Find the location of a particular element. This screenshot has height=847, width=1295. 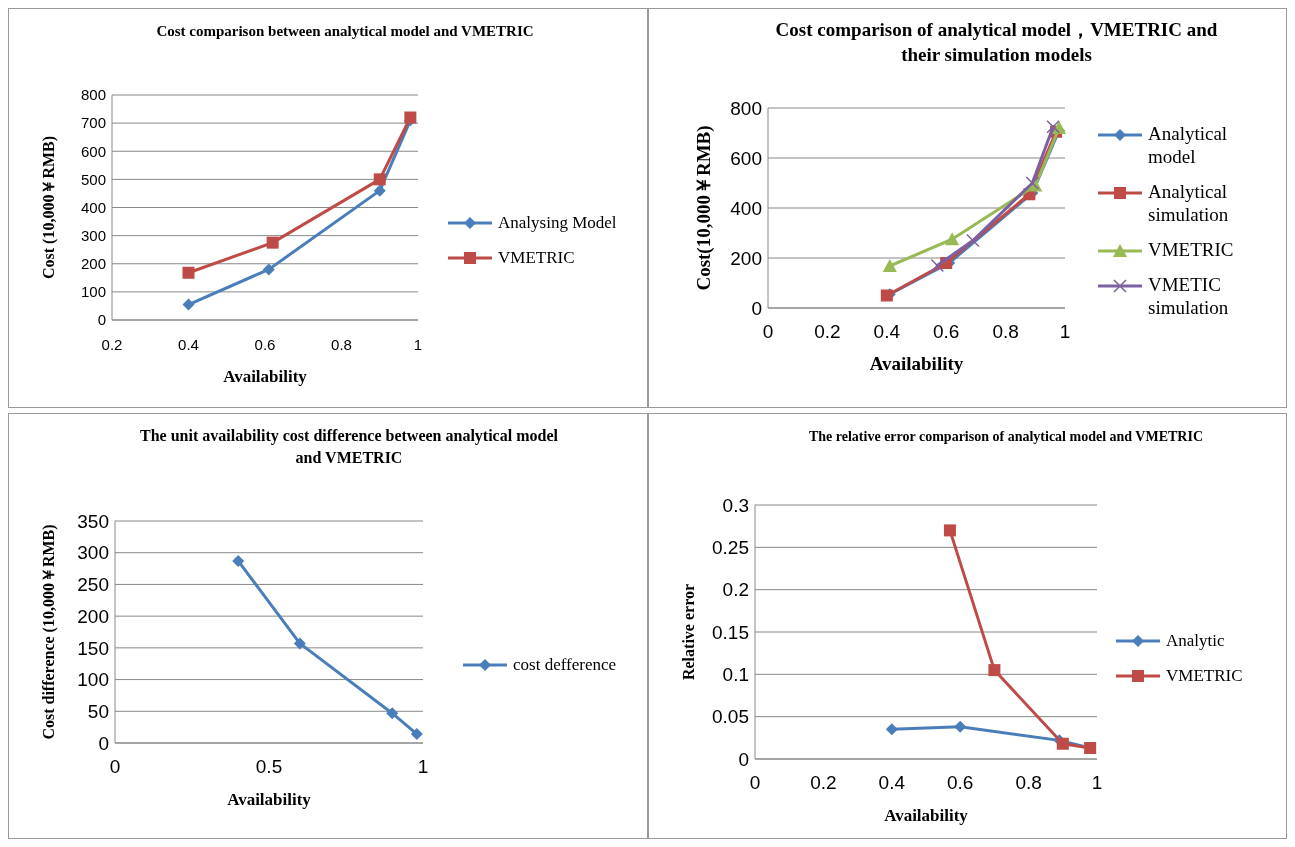

legend-label: Analytical simulation is located at coordinates (1188, 203).